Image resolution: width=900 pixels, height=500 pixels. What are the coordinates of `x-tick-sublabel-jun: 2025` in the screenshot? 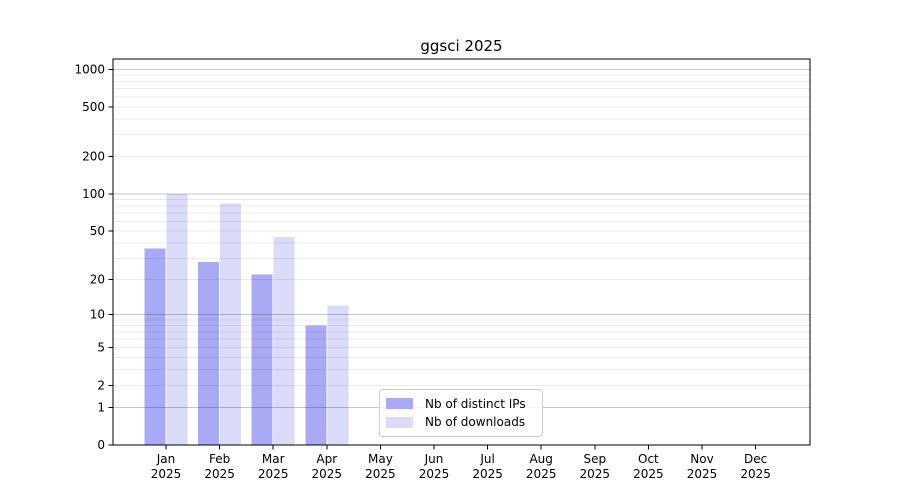 It's located at (434, 474).